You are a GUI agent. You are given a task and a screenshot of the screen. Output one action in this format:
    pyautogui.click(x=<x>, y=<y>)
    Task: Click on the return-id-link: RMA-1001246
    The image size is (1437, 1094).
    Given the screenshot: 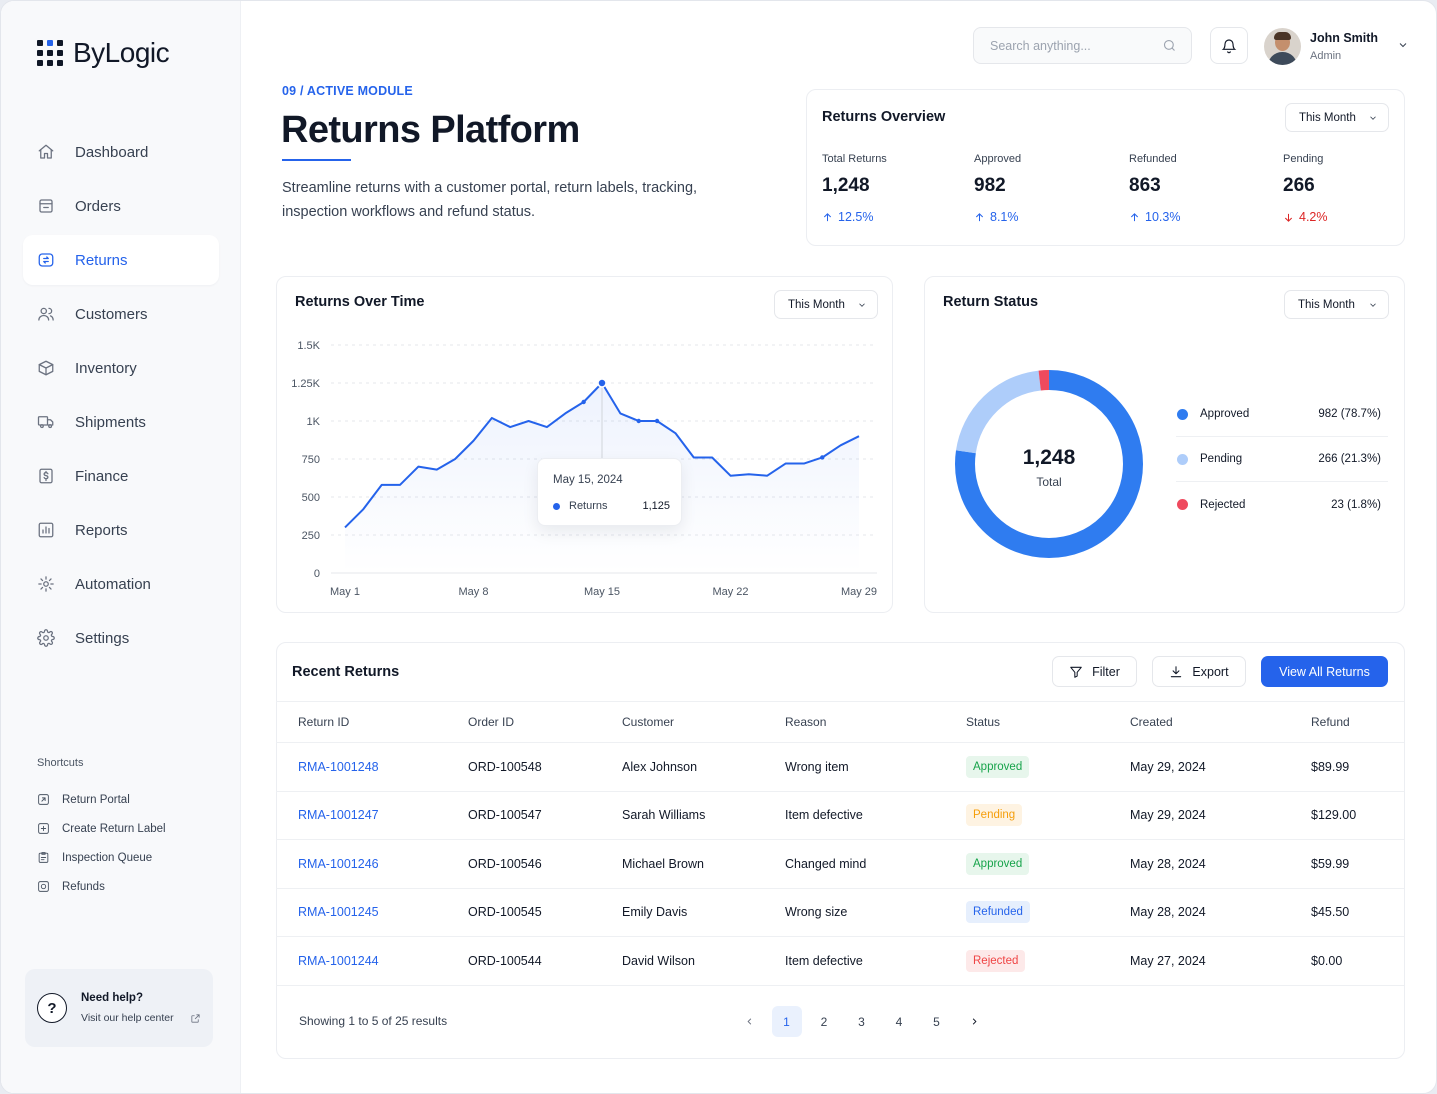 What is the action you would take?
    pyautogui.click(x=372, y=864)
    